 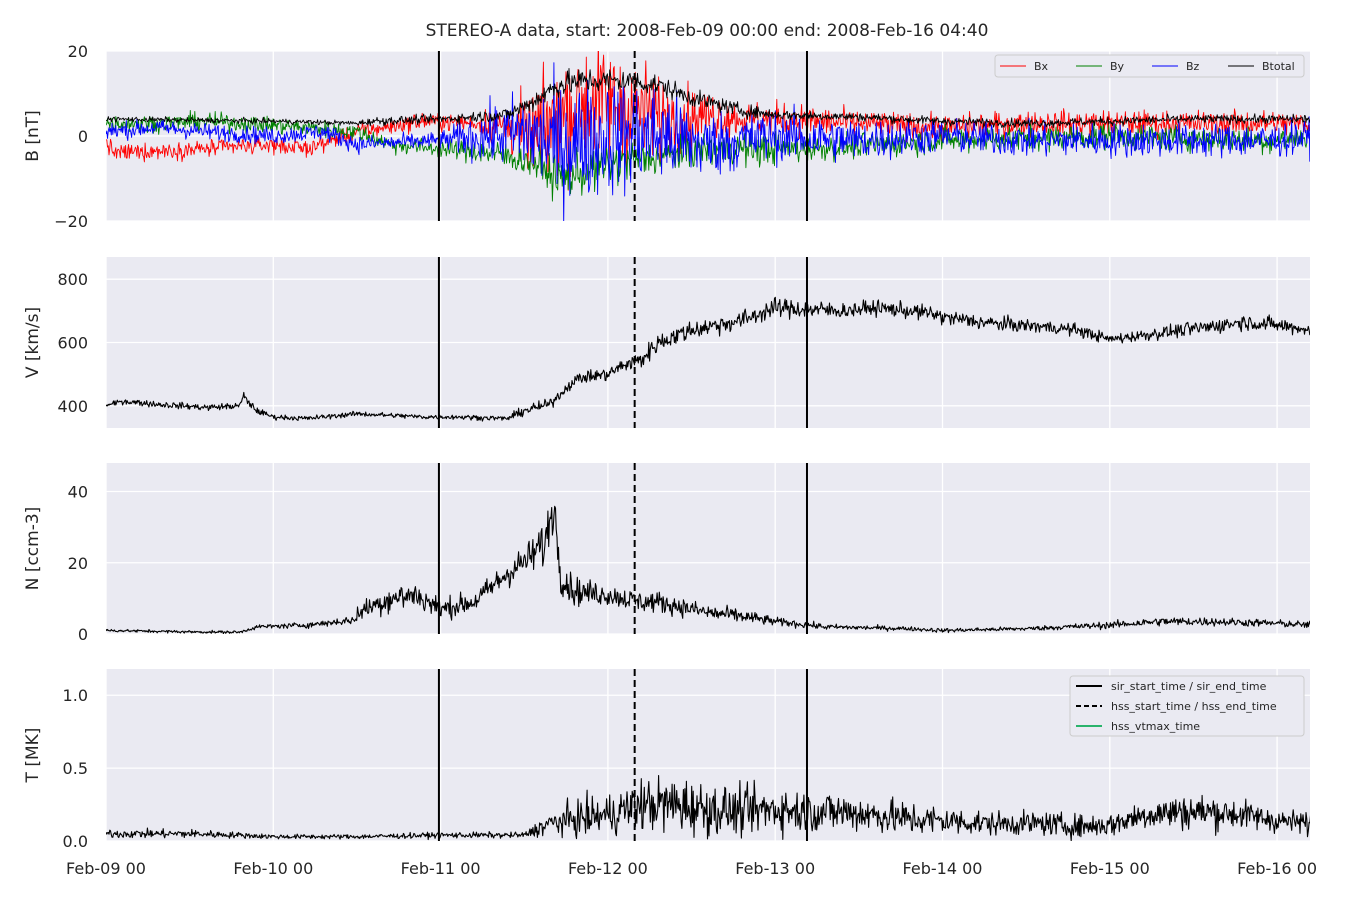 What do you see at coordinates (1194, 706) in the screenshot?
I see `legend-label: hss_start_time / hss_end_time` at bounding box center [1194, 706].